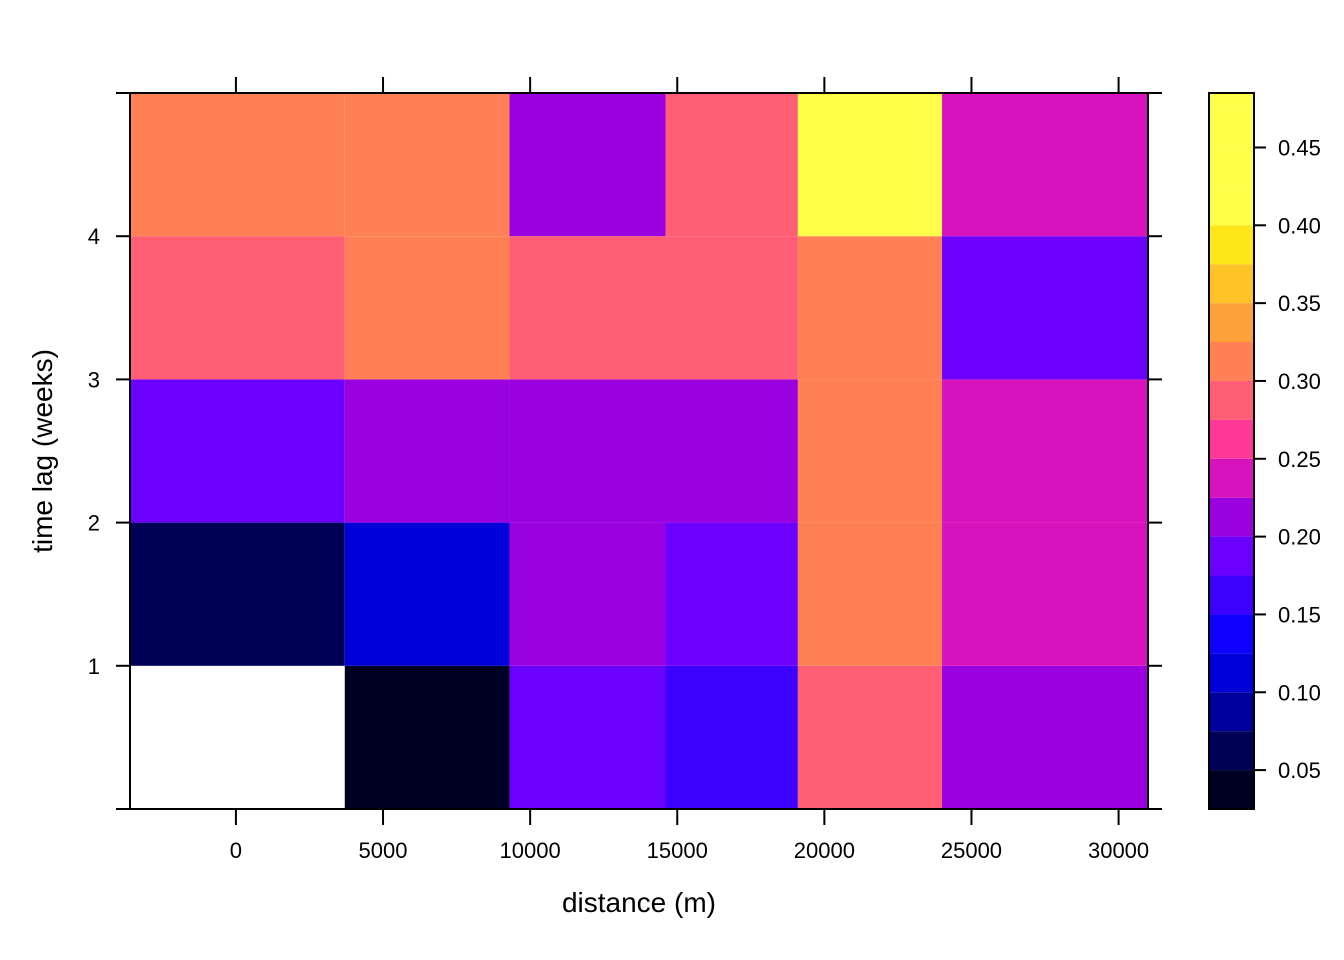 This screenshot has height=960, width=1344. I want to click on x-tick-label: 0, so click(236, 850).